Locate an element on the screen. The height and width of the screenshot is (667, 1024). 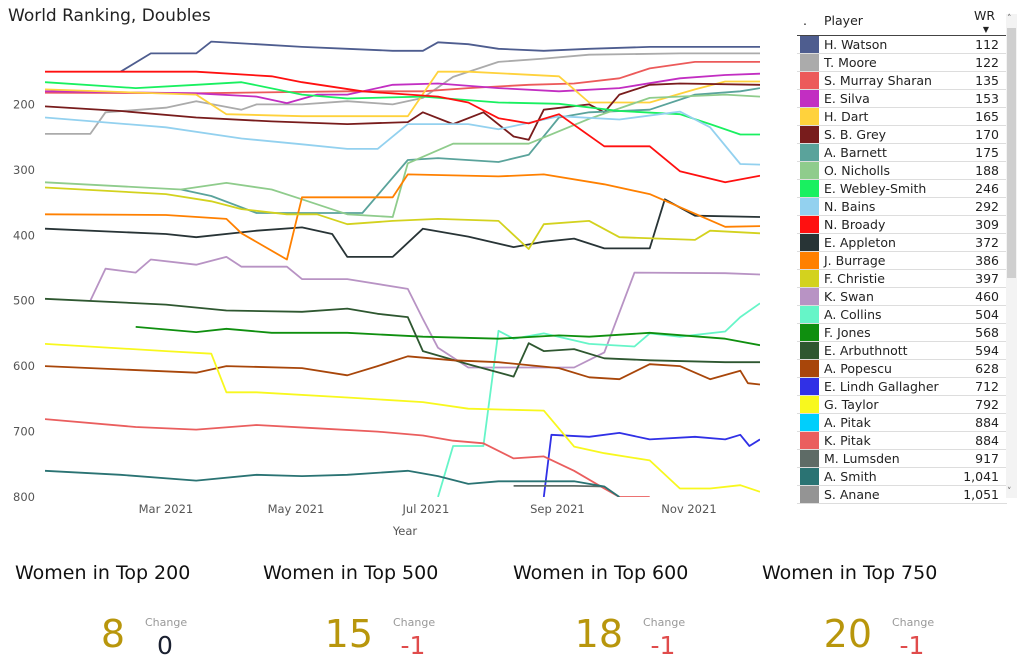
player-name: M. Lumsden is located at coordinates (862, 458).